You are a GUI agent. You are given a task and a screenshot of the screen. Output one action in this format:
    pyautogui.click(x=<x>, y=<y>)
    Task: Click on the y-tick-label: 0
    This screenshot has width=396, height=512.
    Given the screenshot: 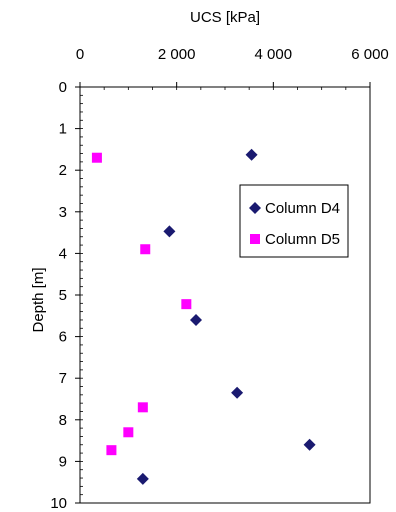 What is the action you would take?
    pyautogui.click(x=63, y=87)
    